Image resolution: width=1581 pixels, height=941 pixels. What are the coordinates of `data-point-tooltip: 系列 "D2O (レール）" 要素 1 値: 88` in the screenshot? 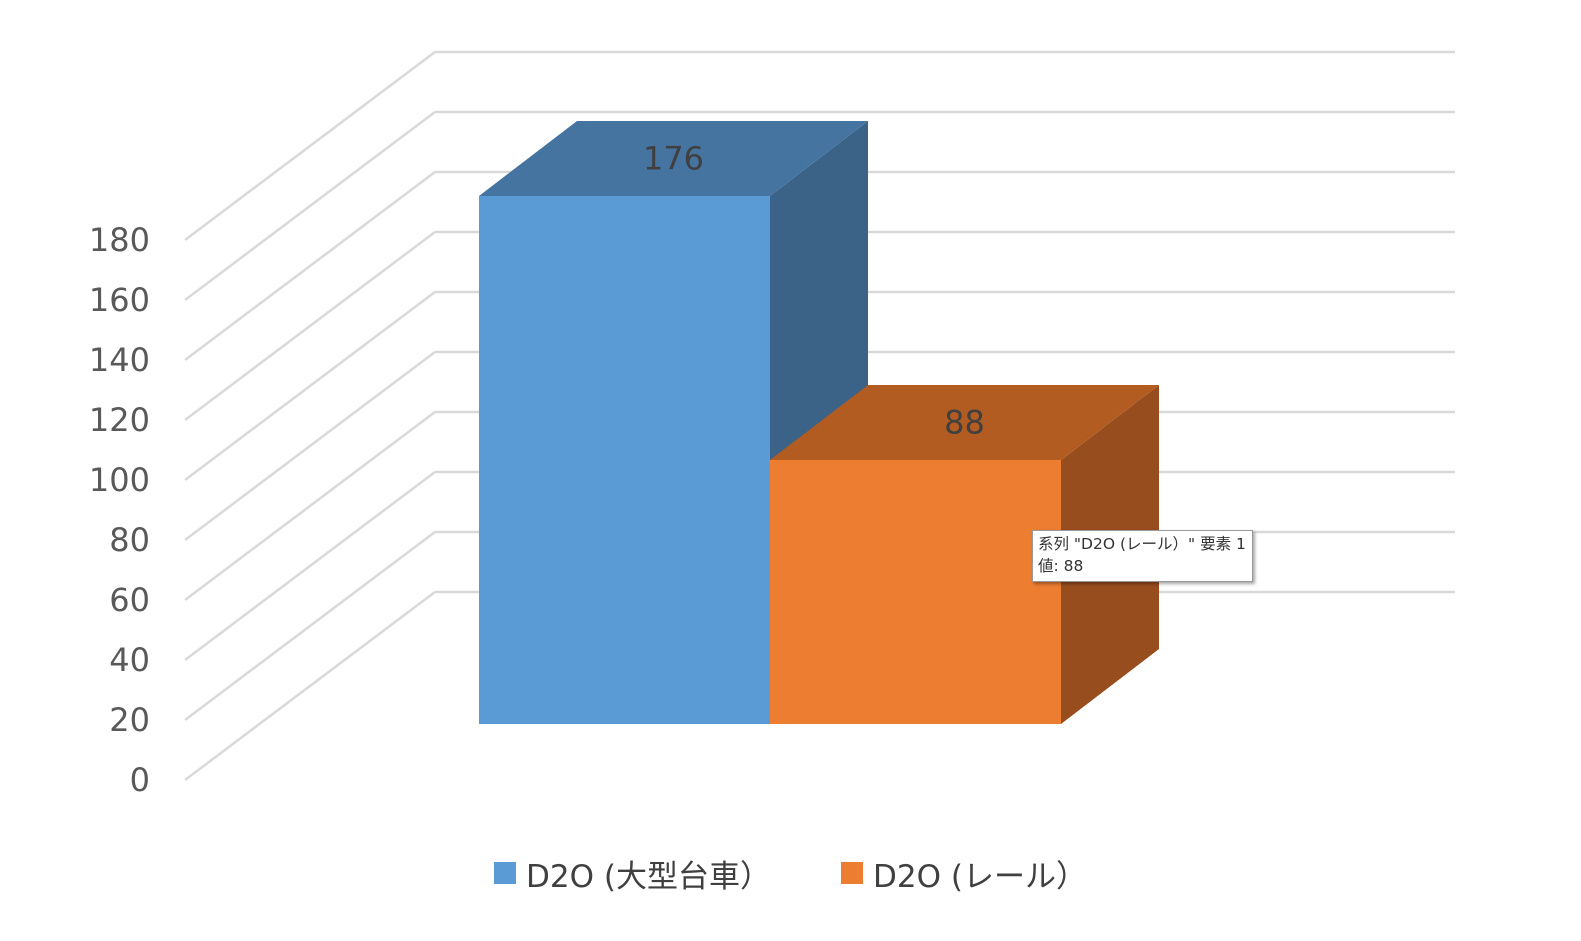 It's located at (1142, 556).